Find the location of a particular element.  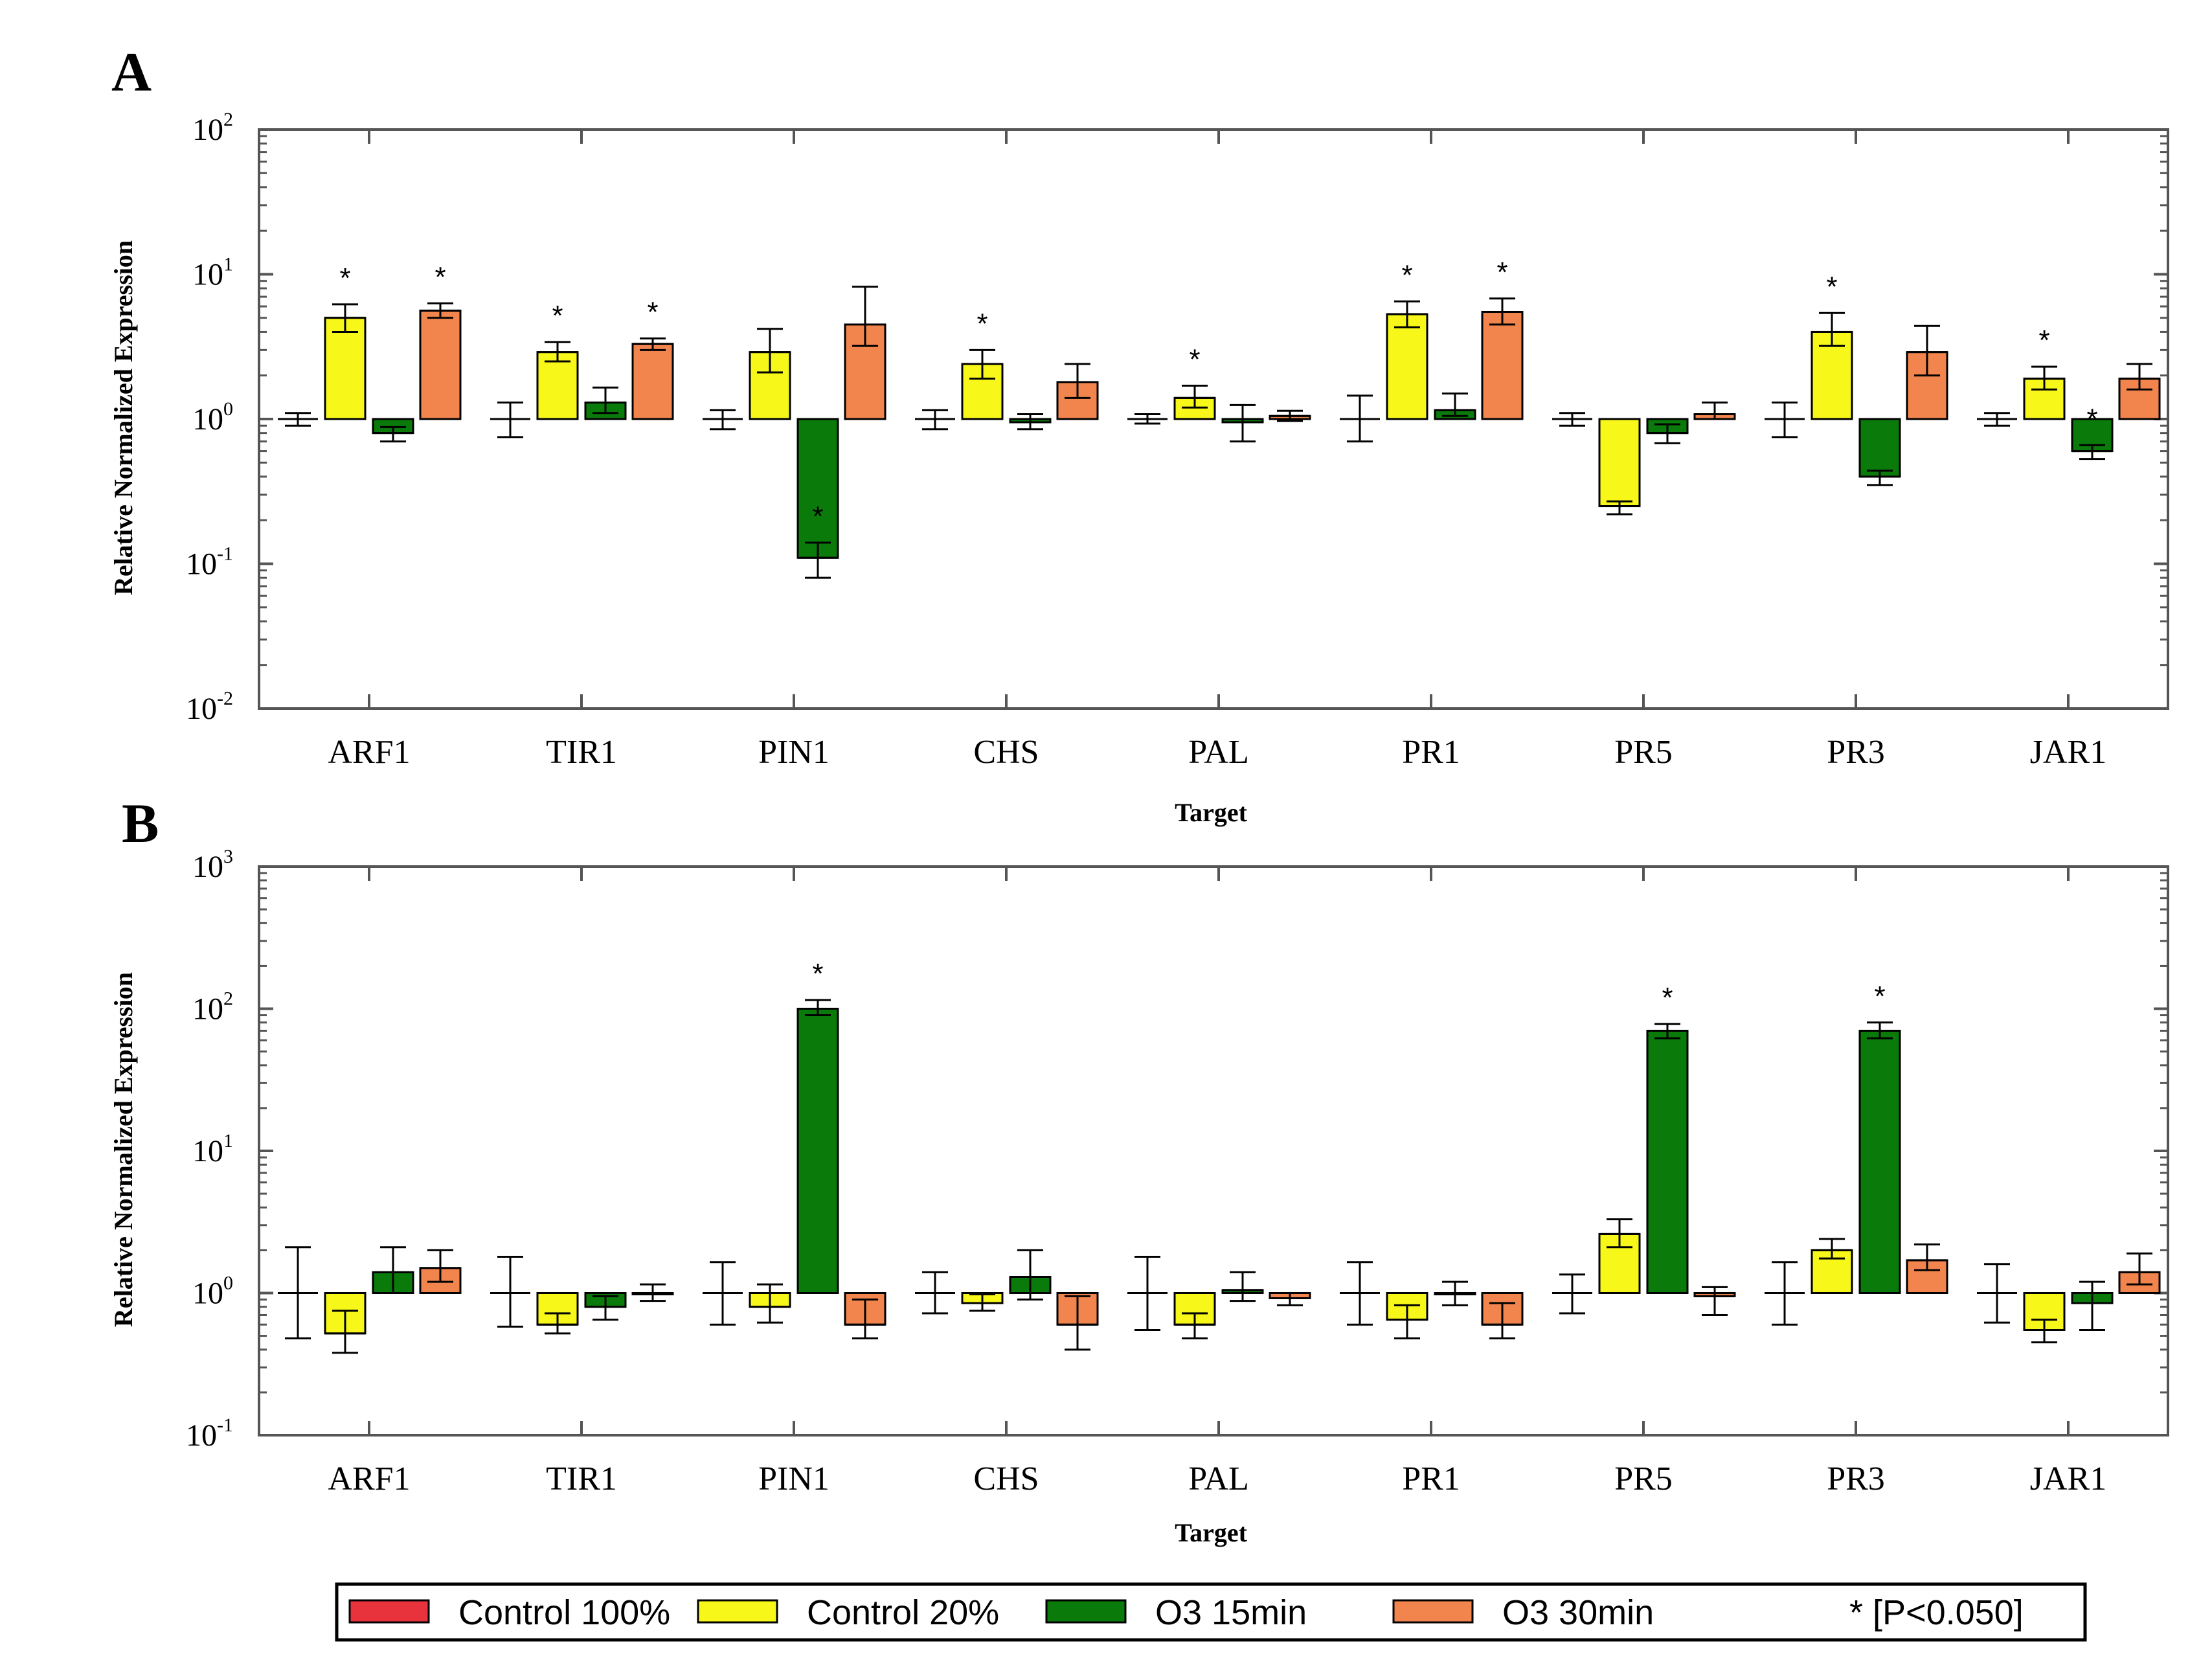

panel-b-y-tick-label: 10⁰ is located at coordinates (212, 1292).